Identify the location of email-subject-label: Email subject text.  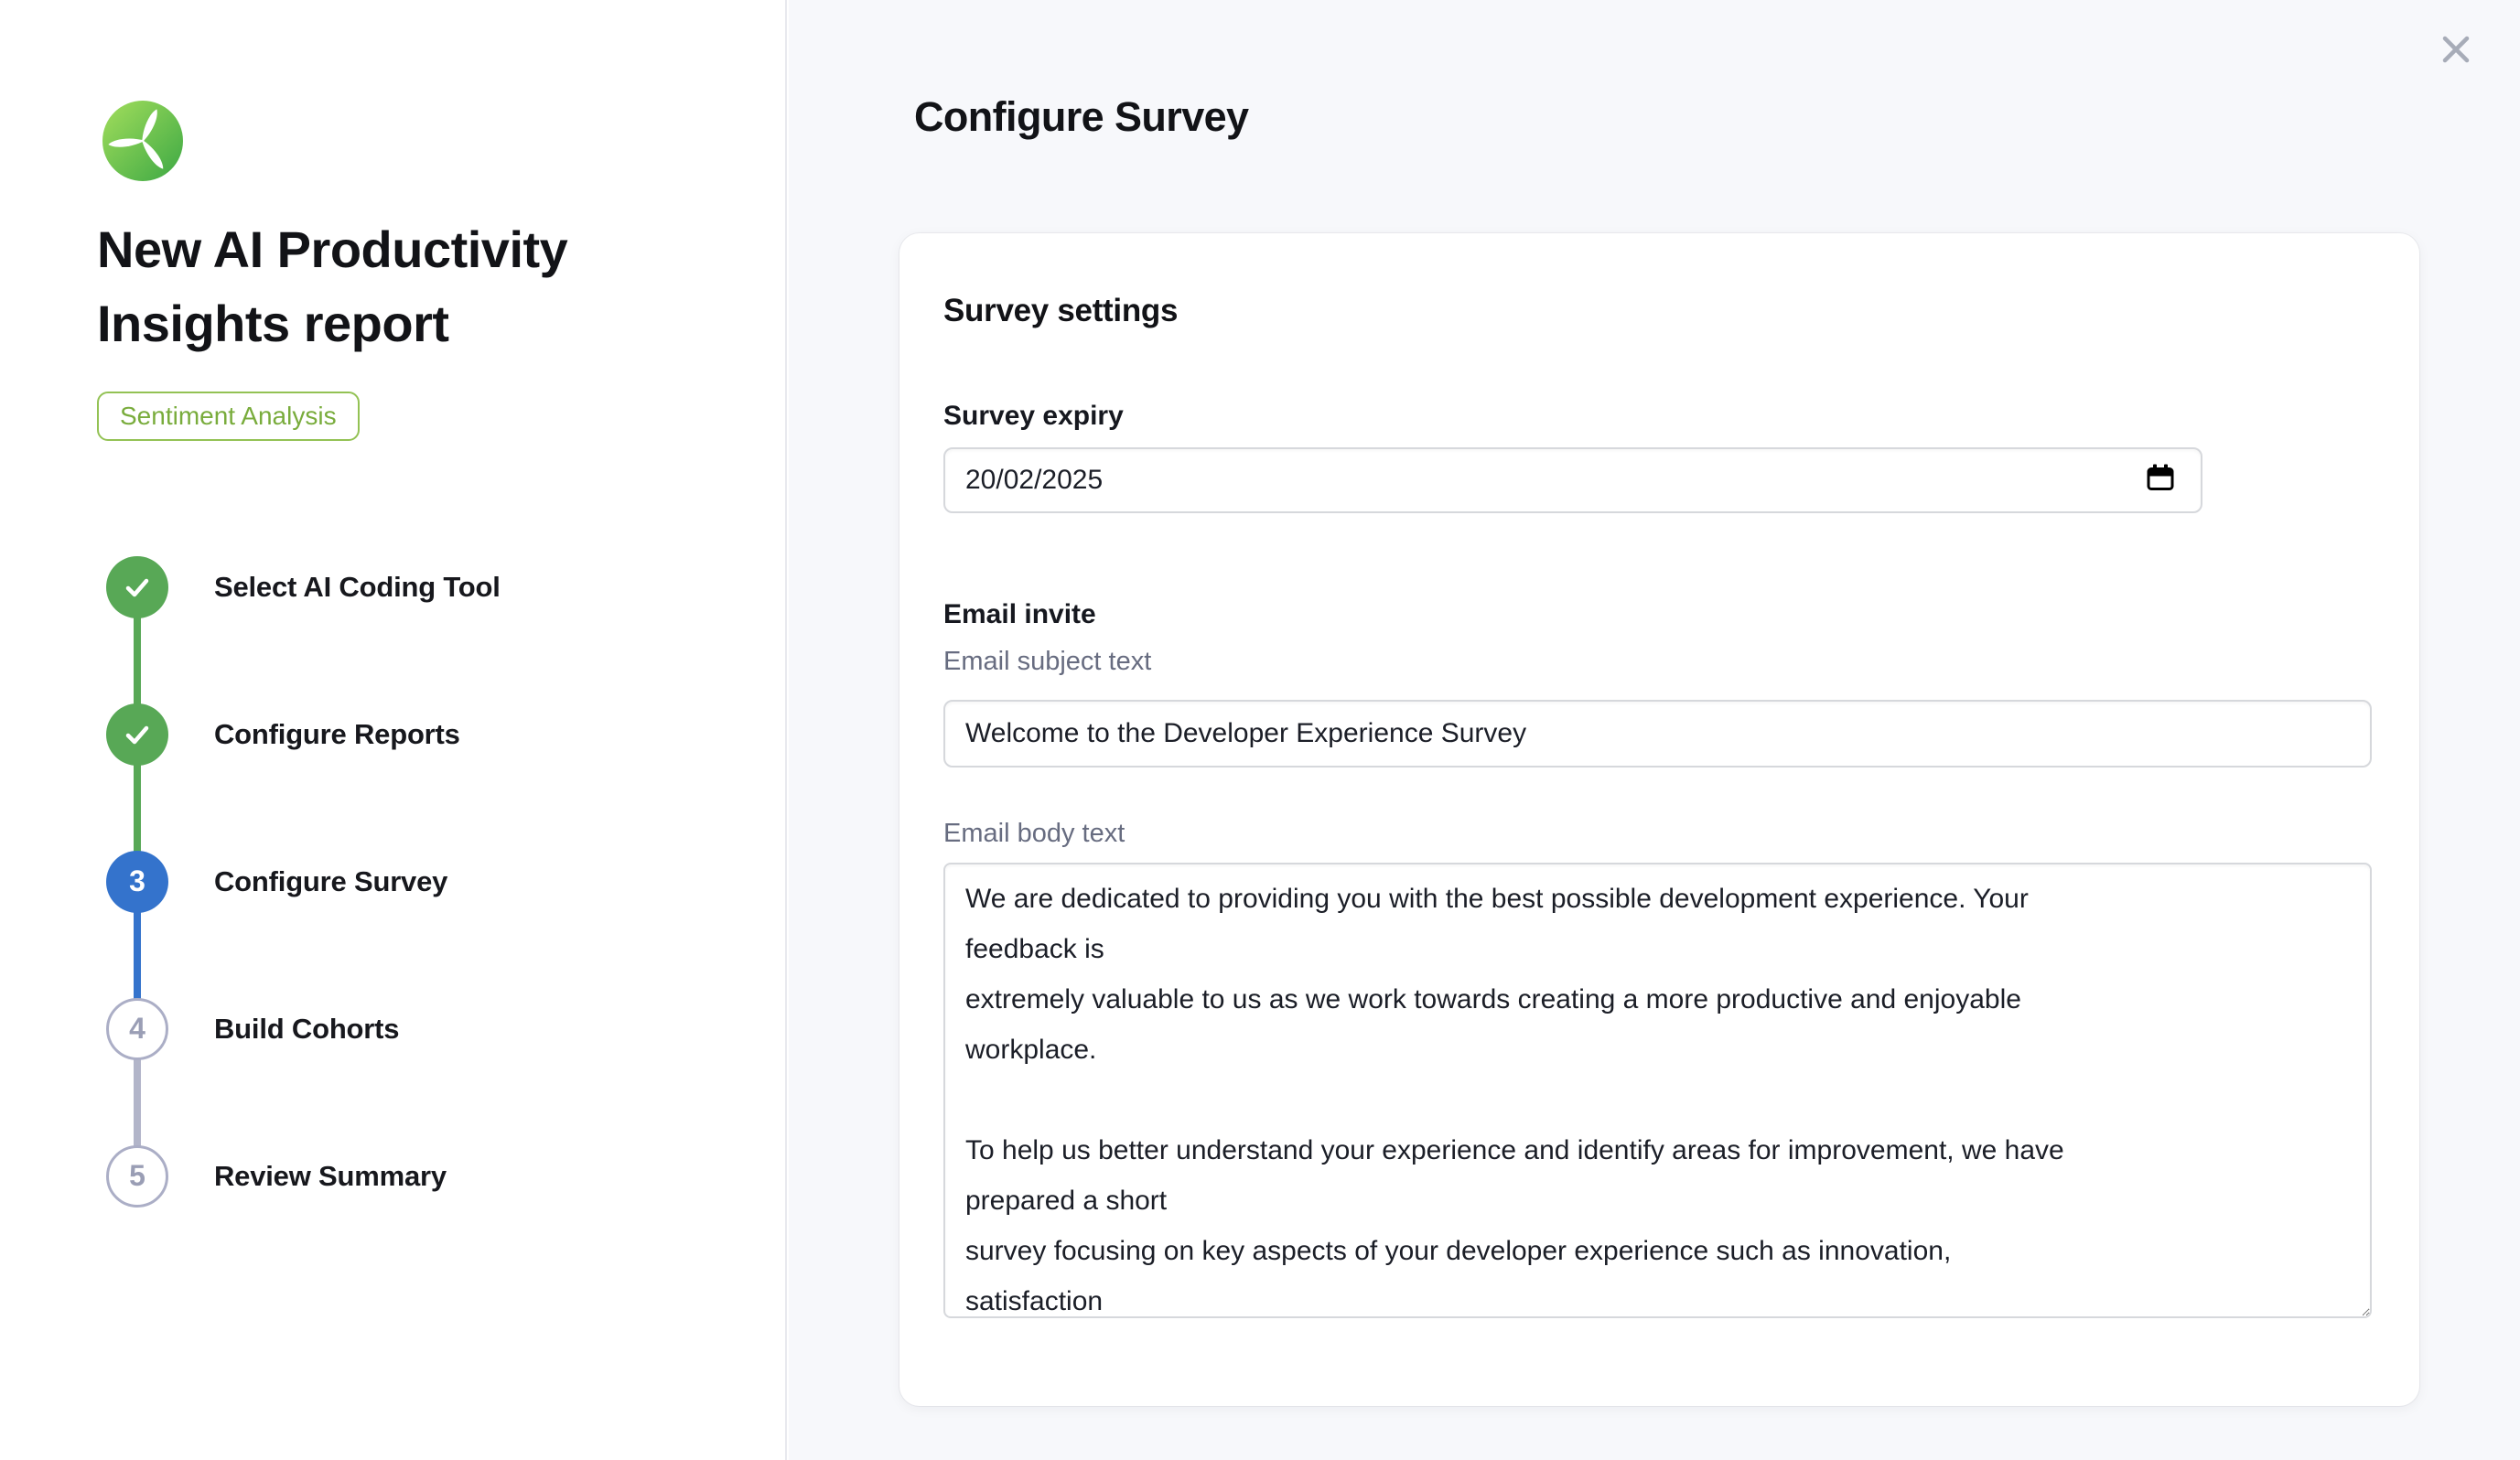
(1047, 662).